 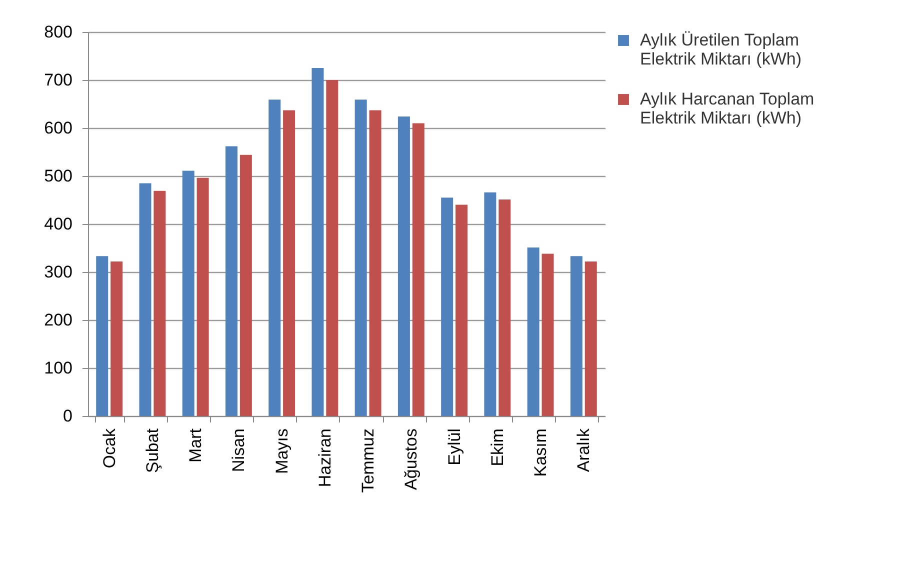 I want to click on legend-label: Aylık Üretilen Toplam Elektrik Miktarı (kWh), so click(x=721, y=49).